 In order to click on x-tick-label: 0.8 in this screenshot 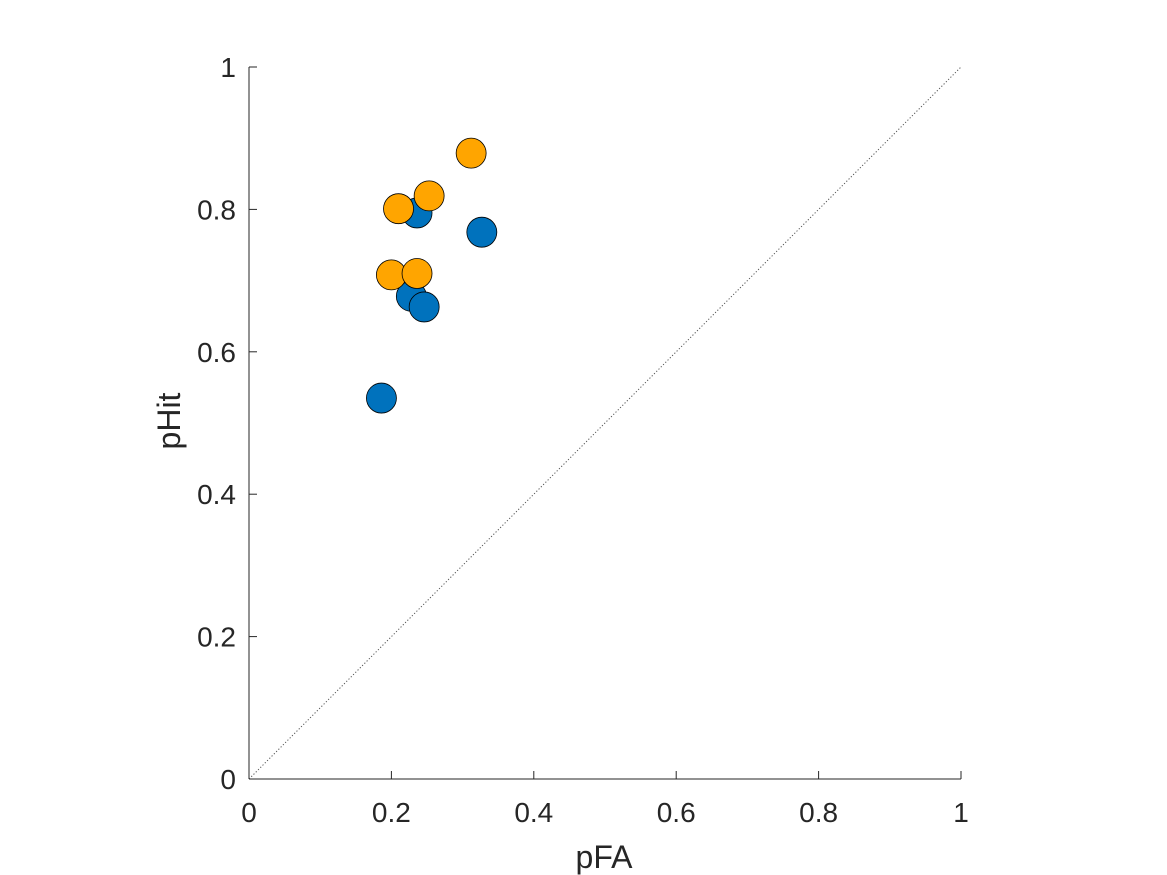, I will do `click(818, 812)`.